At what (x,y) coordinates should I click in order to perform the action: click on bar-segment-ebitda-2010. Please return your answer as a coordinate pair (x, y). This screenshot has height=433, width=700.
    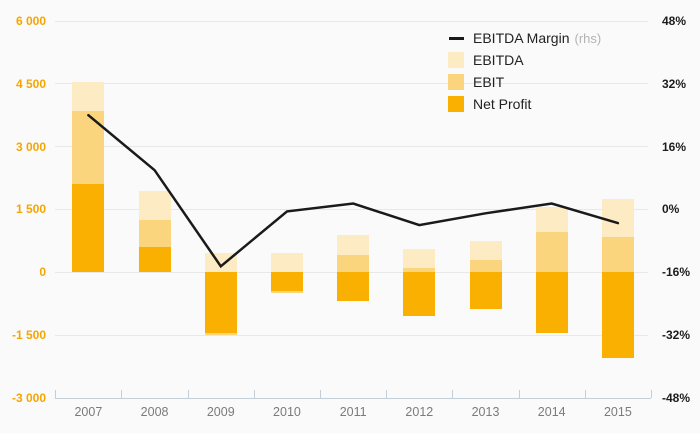
    Looking at the image, I should click on (286, 263).